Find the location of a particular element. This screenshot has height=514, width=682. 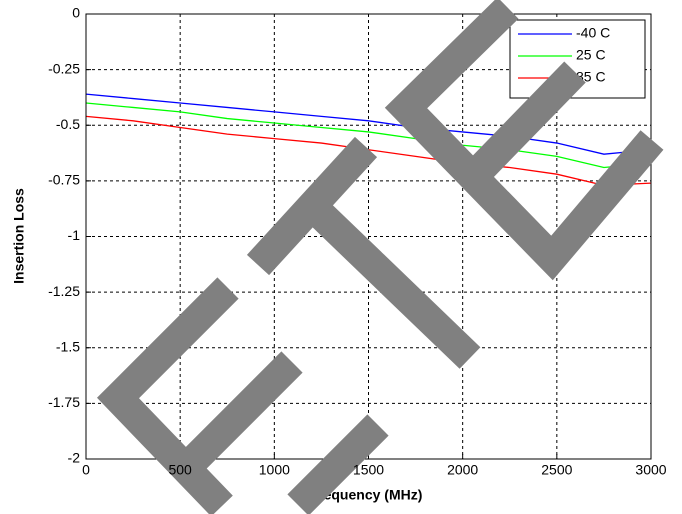

x-tick-label: 1000 is located at coordinates (274, 470).